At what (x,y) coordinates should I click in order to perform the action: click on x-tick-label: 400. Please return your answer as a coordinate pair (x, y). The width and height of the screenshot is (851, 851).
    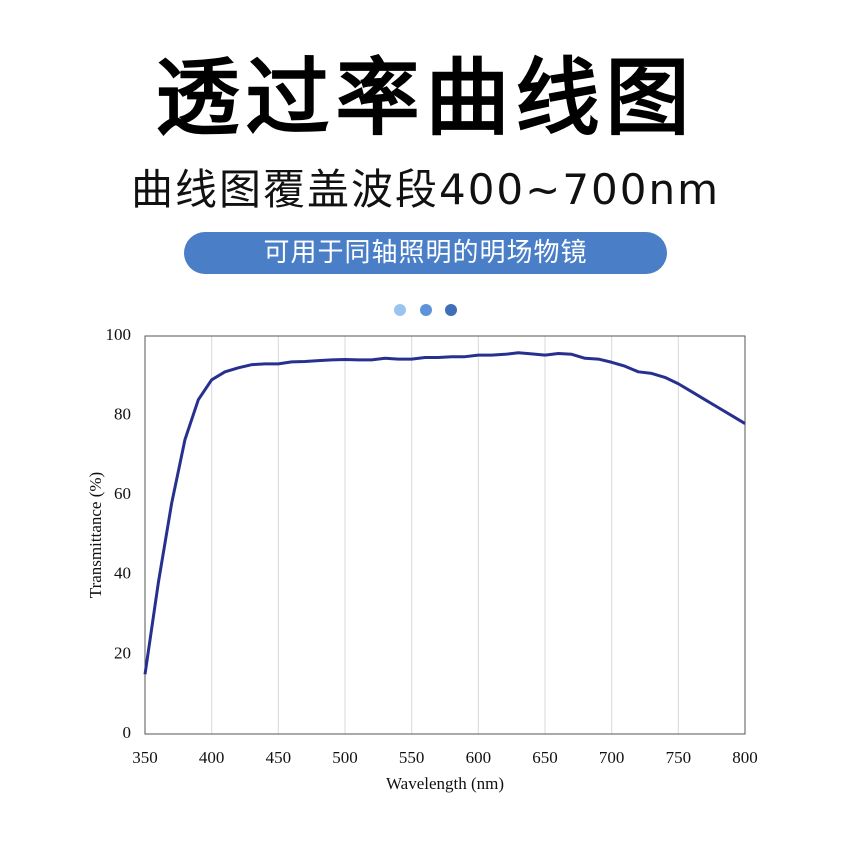
    Looking at the image, I should click on (212, 757).